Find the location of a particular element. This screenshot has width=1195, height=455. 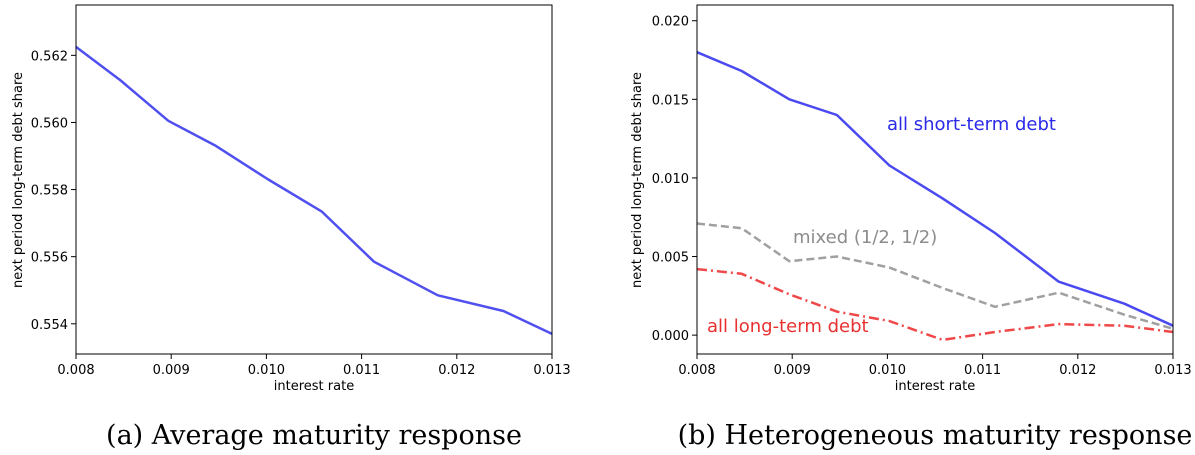

panel-b-x-ticks: 0.008 0.009 0.010 0.011 0.012 0.013 is located at coordinates (935, 366).